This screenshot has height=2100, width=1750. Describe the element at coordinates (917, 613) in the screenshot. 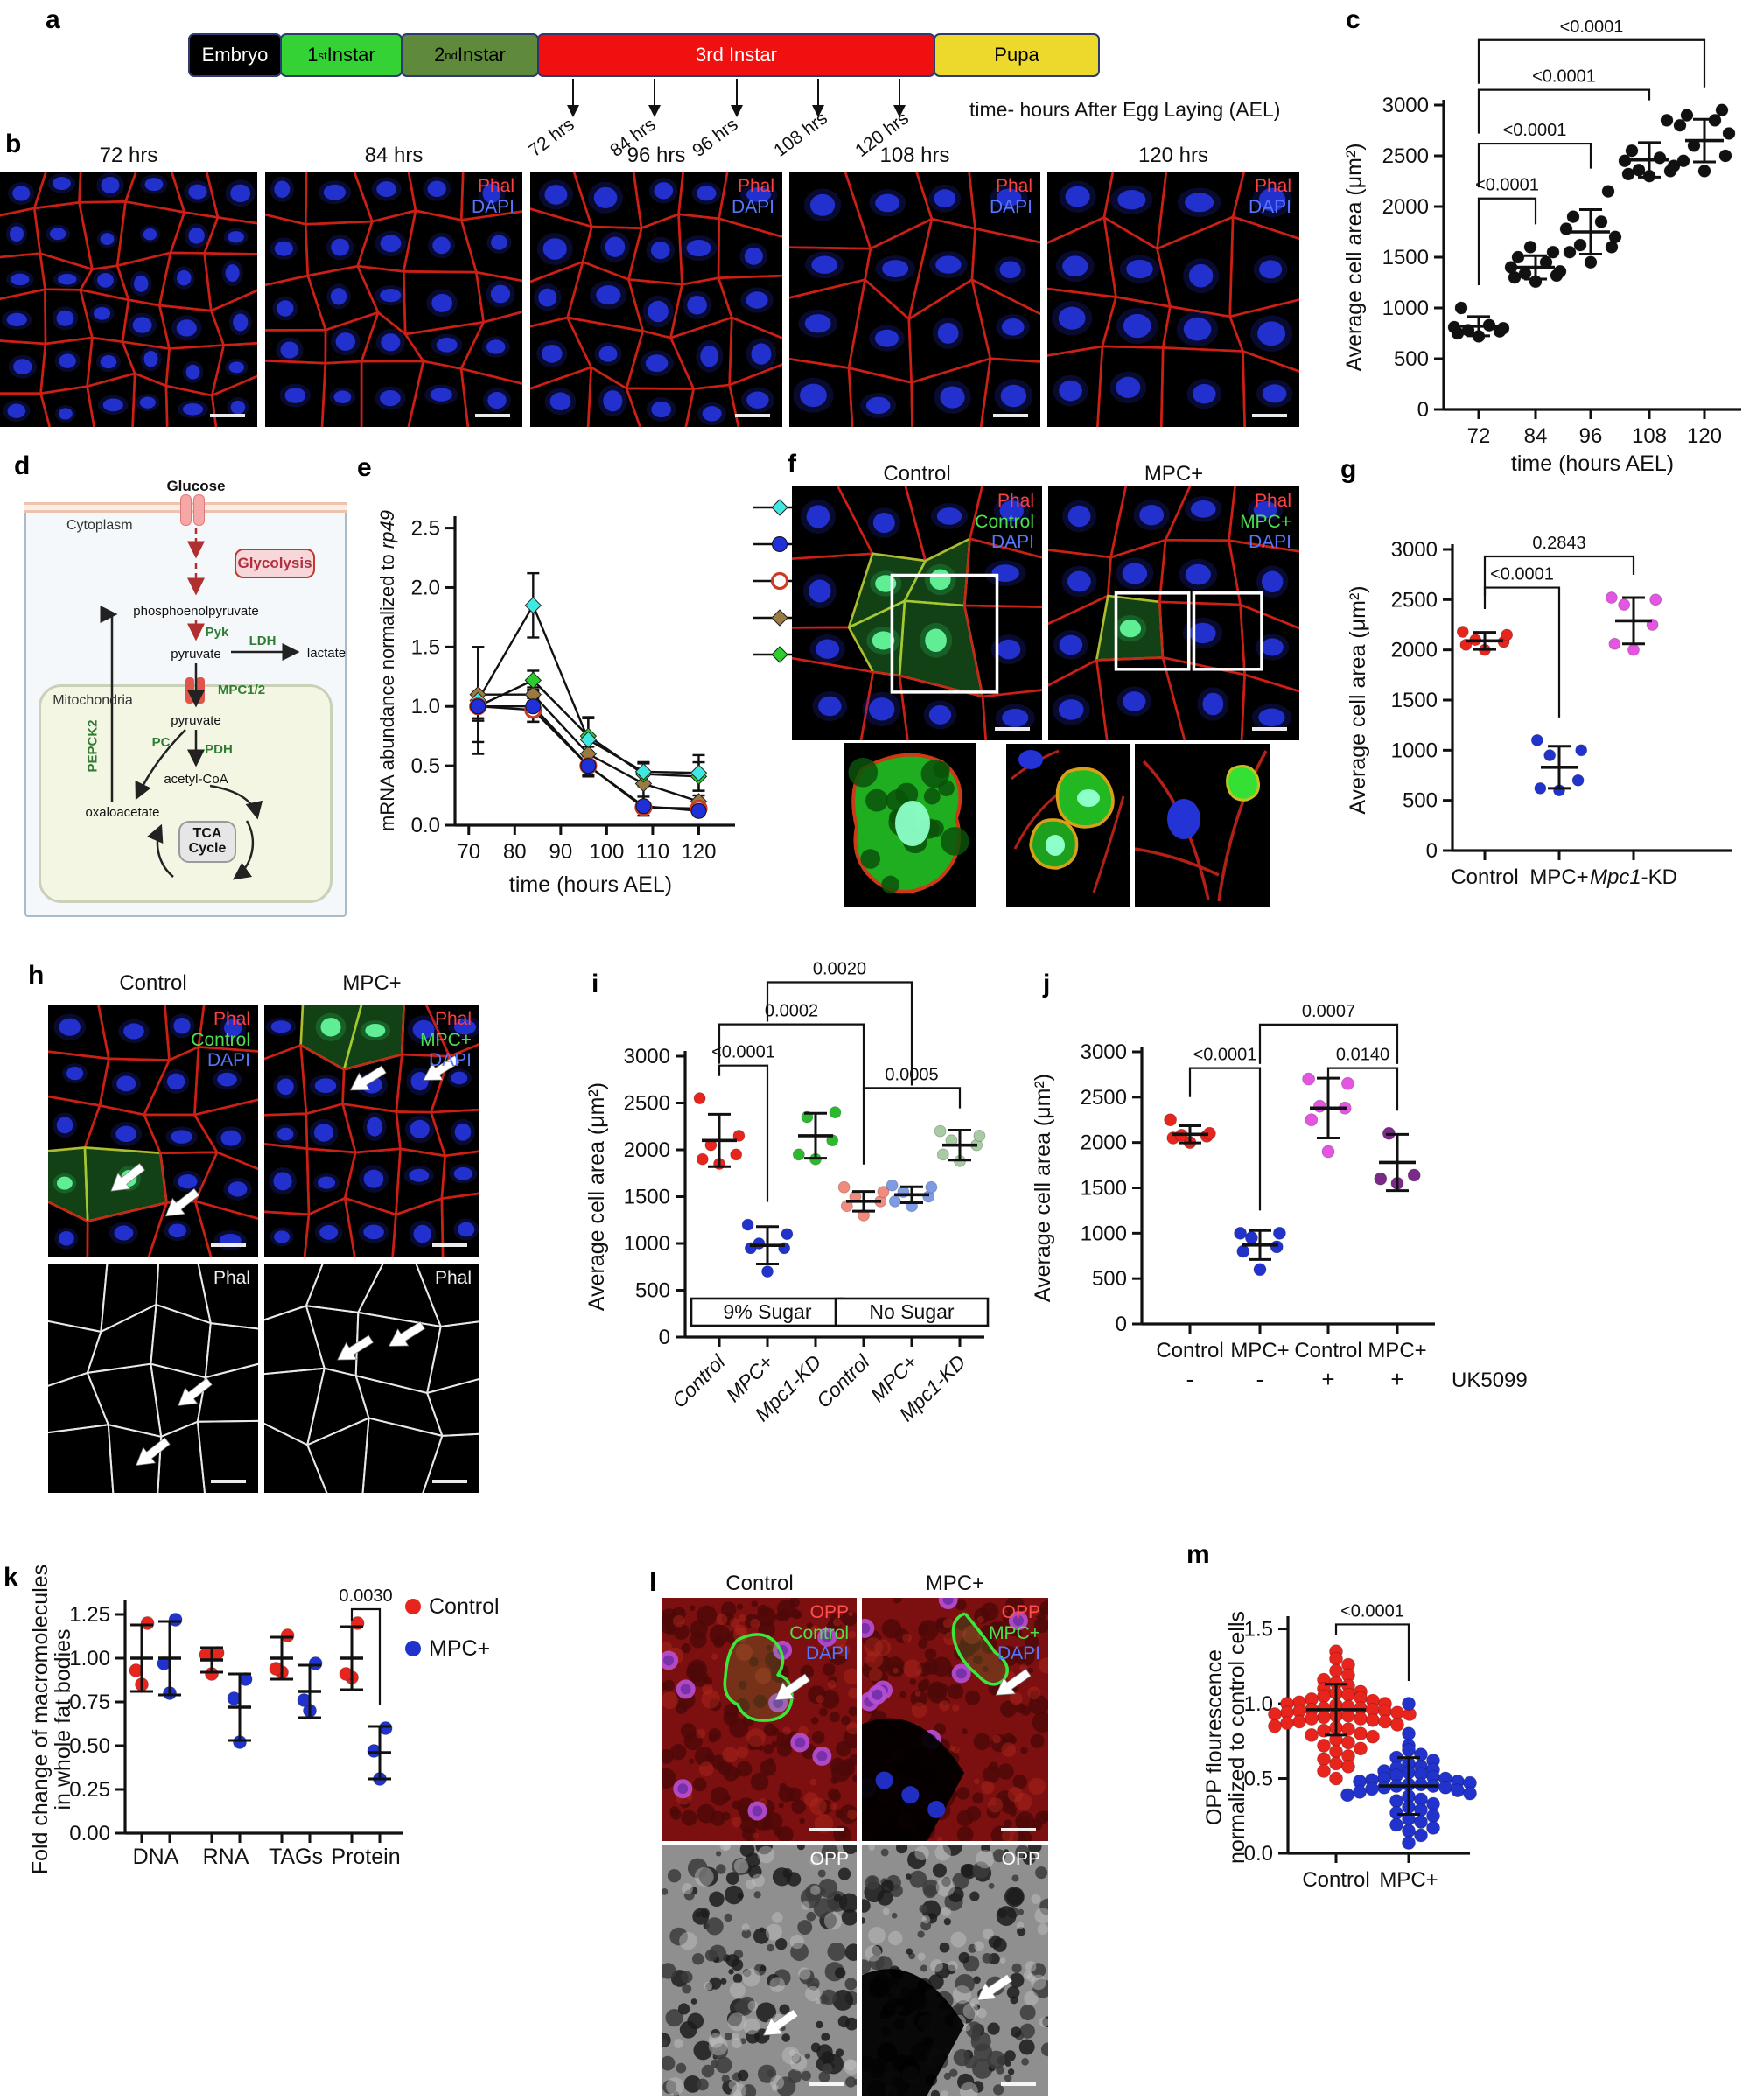

I see `f-c-svg` at that location.